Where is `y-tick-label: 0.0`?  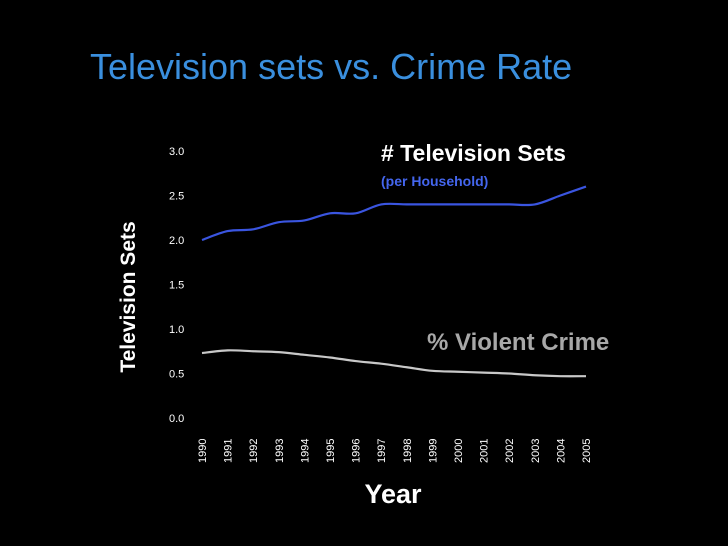 y-tick-label: 0.0 is located at coordinates (176, 419).